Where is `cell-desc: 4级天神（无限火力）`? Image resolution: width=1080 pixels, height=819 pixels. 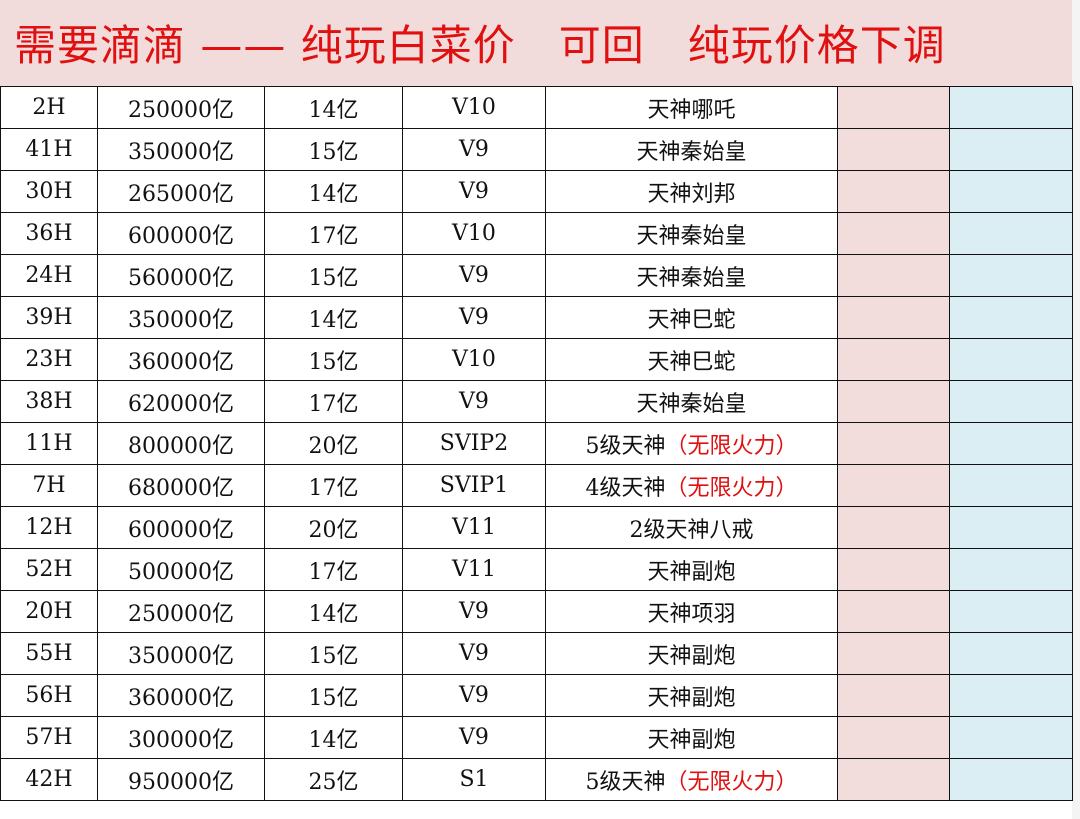 cell-desc: 4级天神（无限火力） is located at coordinates (691, 485).